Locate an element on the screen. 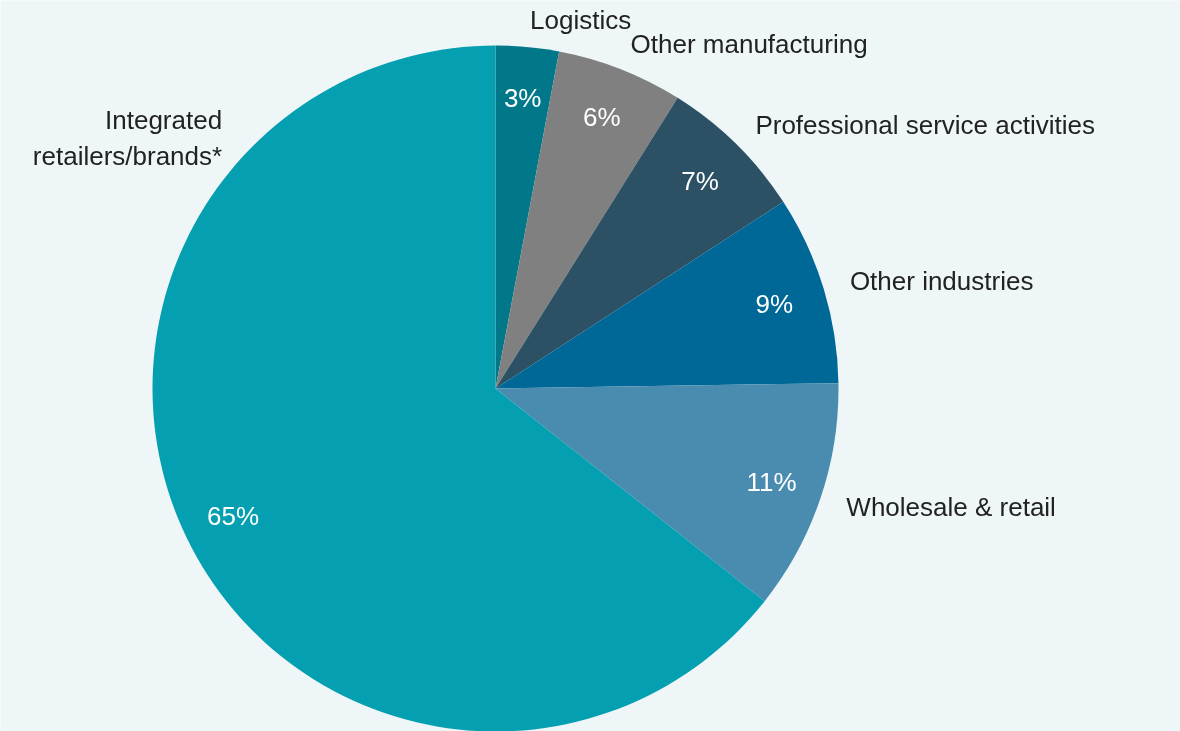 The width and height of the screenshot is (1180, 731). data-label: 9% is located at coordinates (774, 303).